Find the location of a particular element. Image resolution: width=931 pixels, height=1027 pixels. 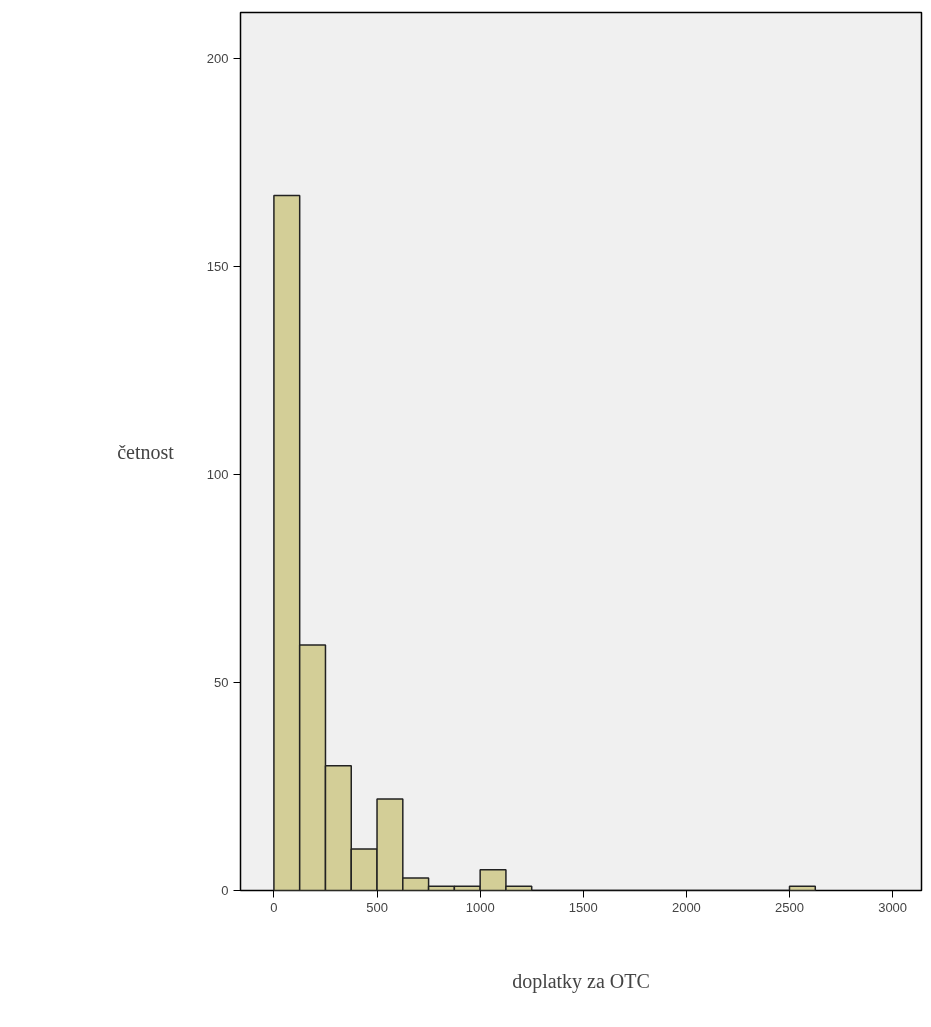

x-tick-label: 0 is located at coordinates (274, 907).